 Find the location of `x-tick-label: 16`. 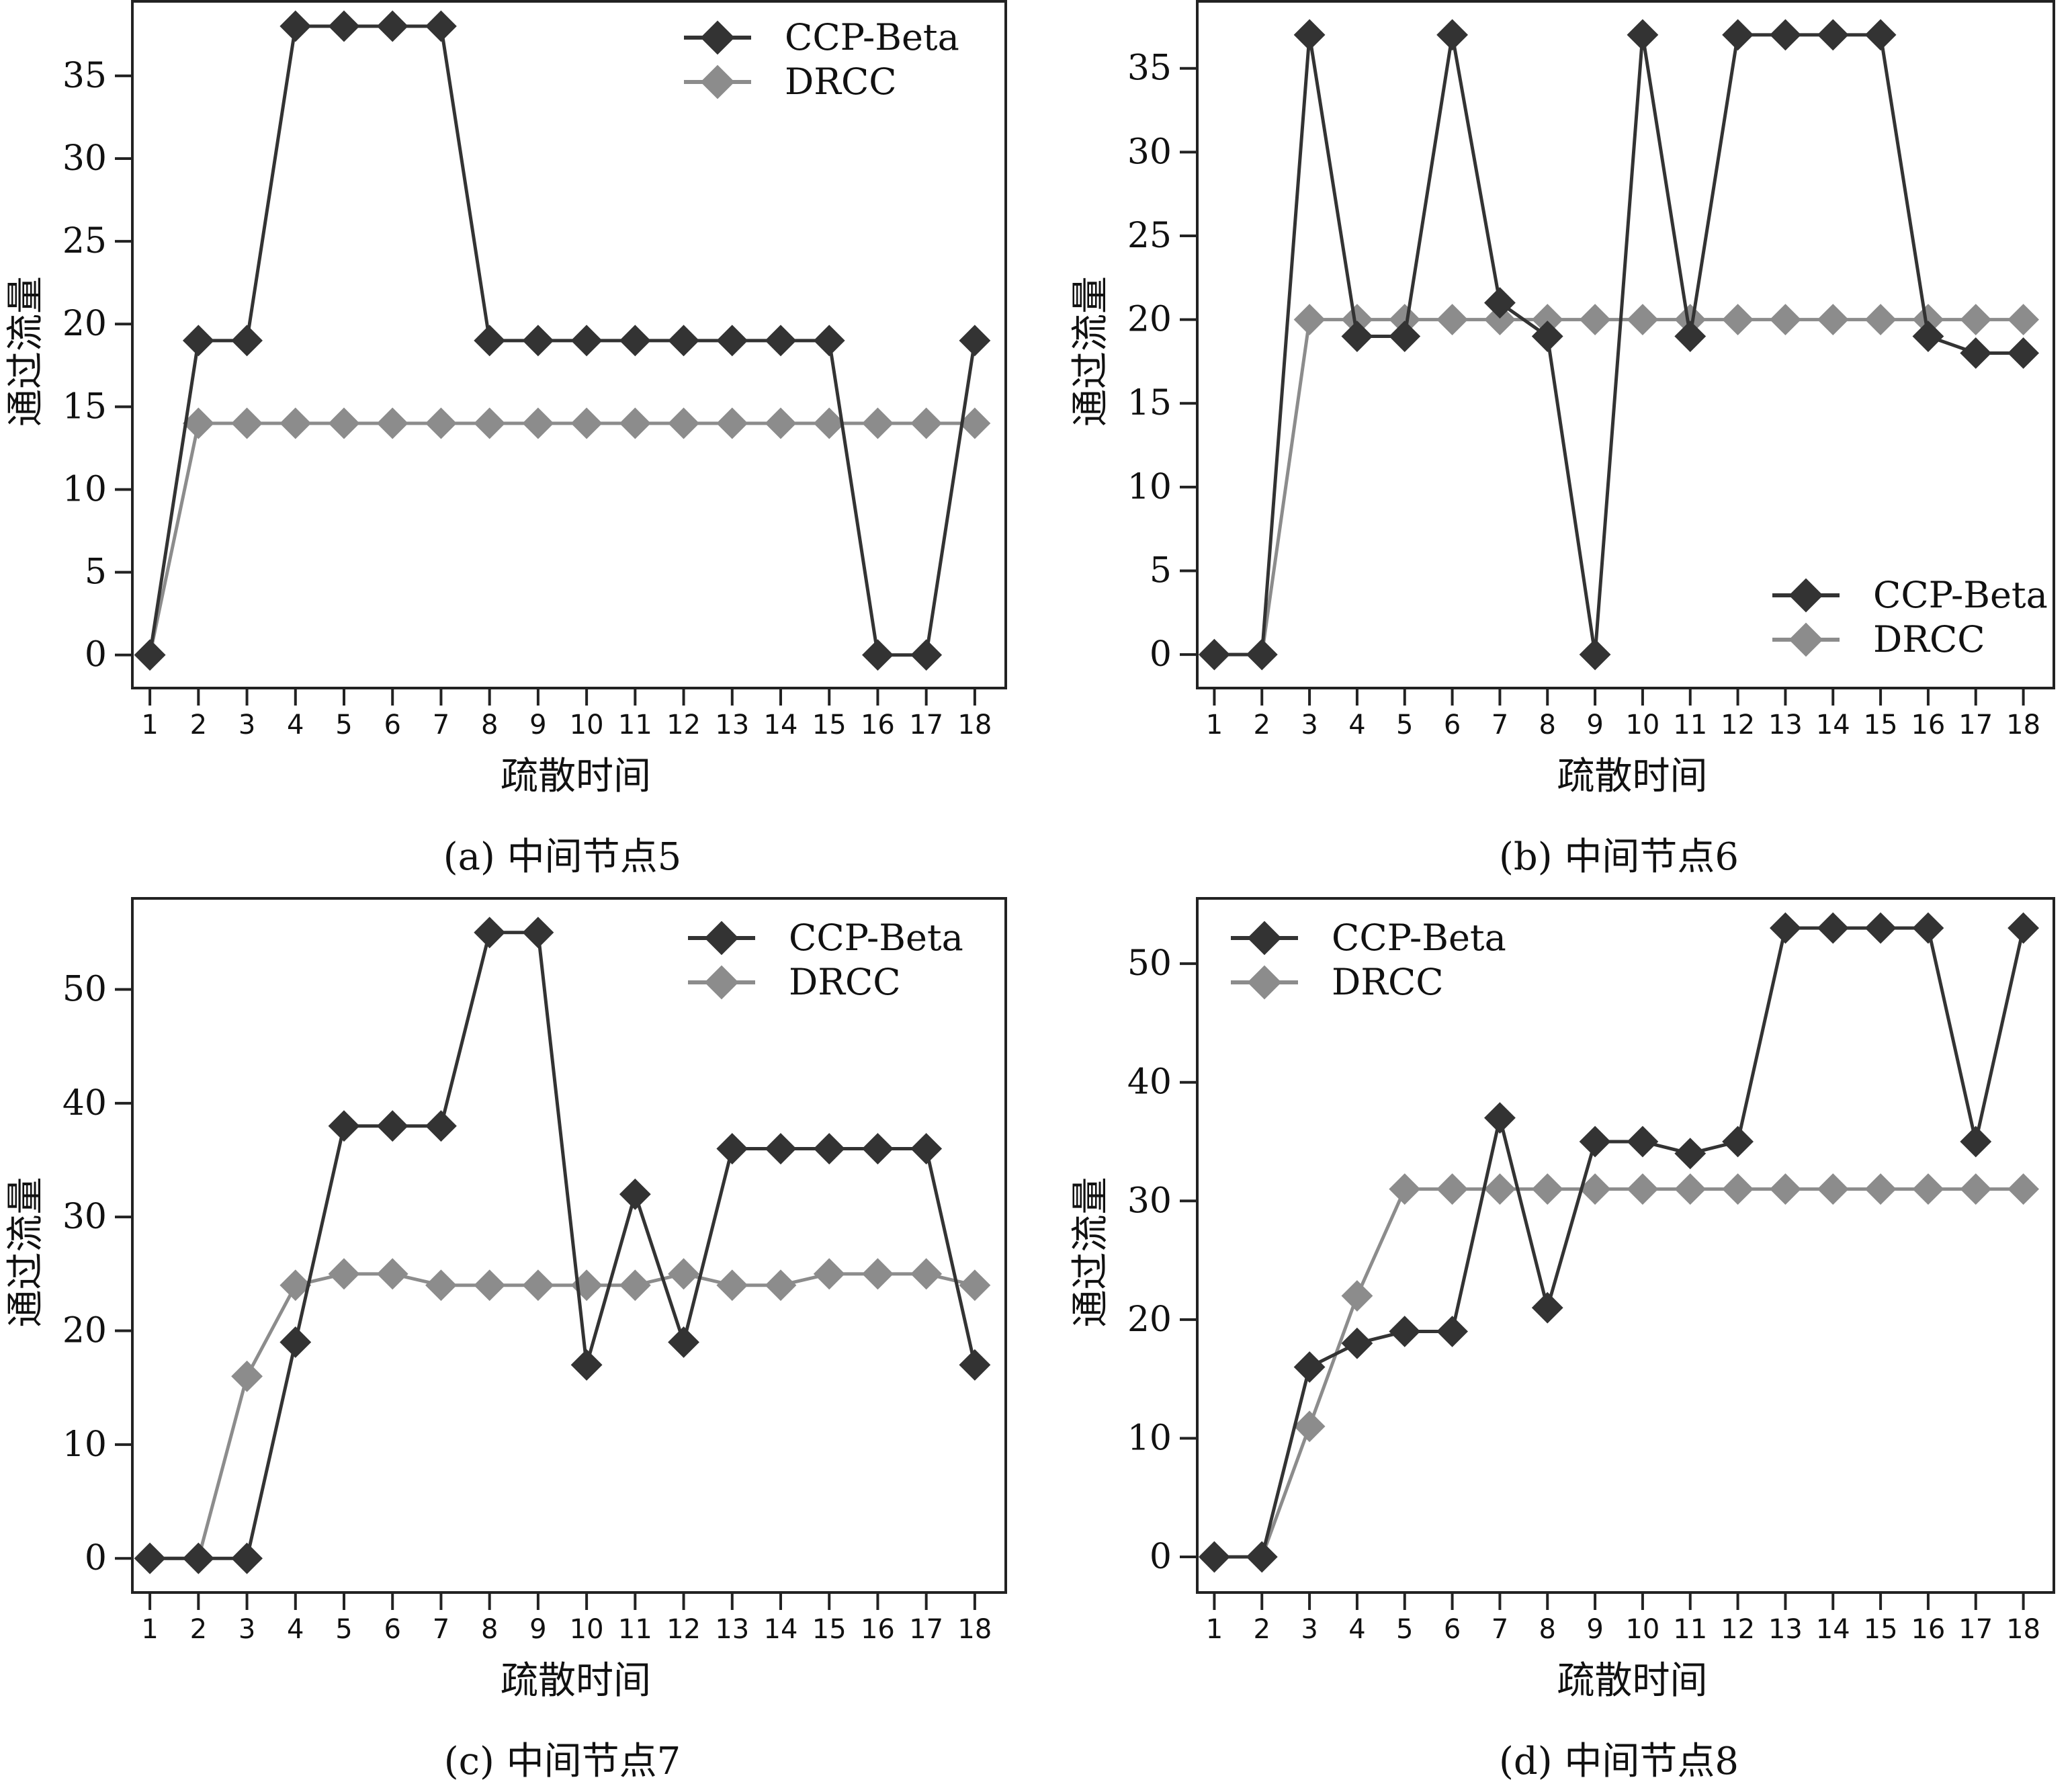

x-tick-label: 16 is located at coordinates (878, 725).